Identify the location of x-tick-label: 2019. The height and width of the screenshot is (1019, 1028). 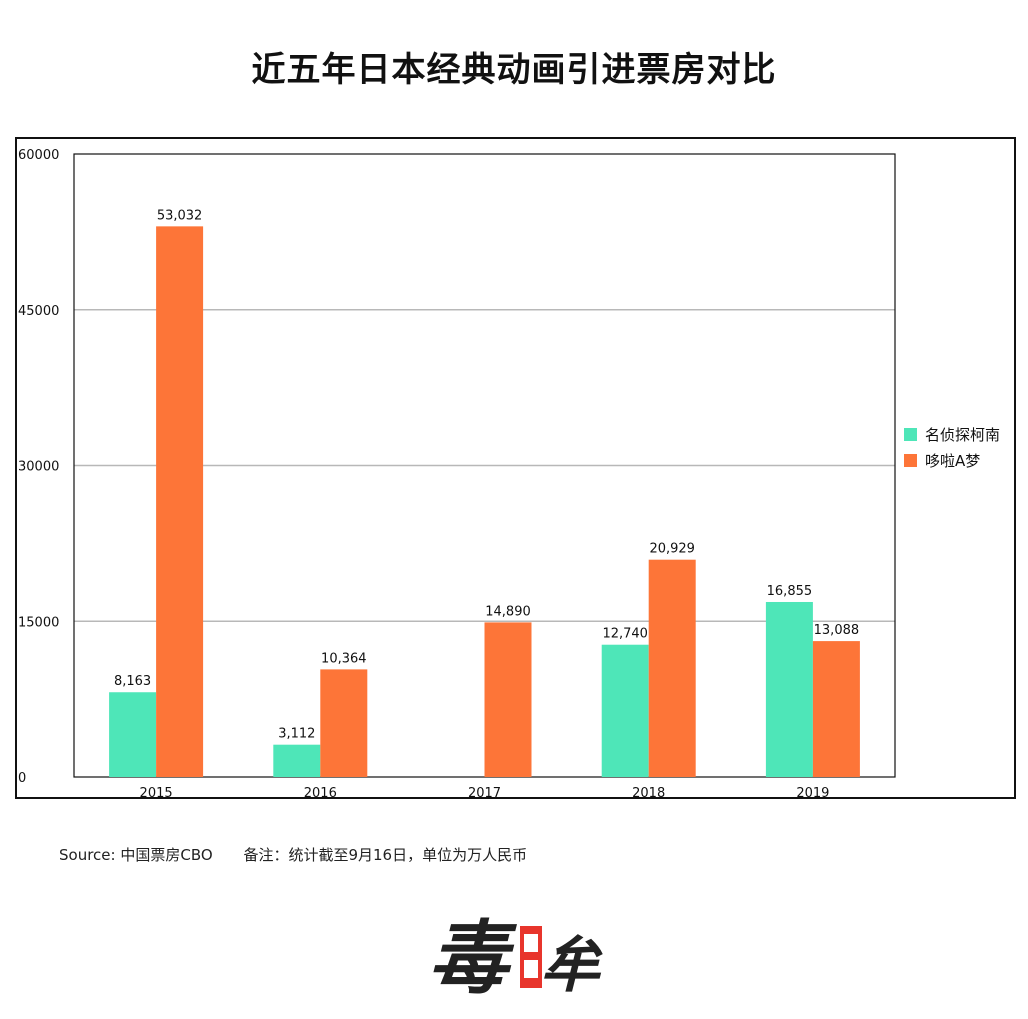
(812, 793).